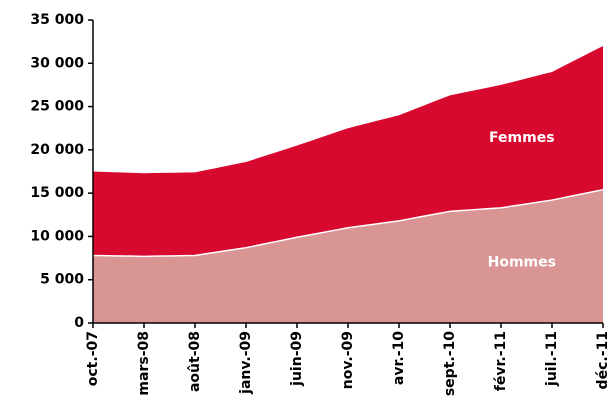  I want to click on x-tick-label: sept.-10, so click(450, 363).